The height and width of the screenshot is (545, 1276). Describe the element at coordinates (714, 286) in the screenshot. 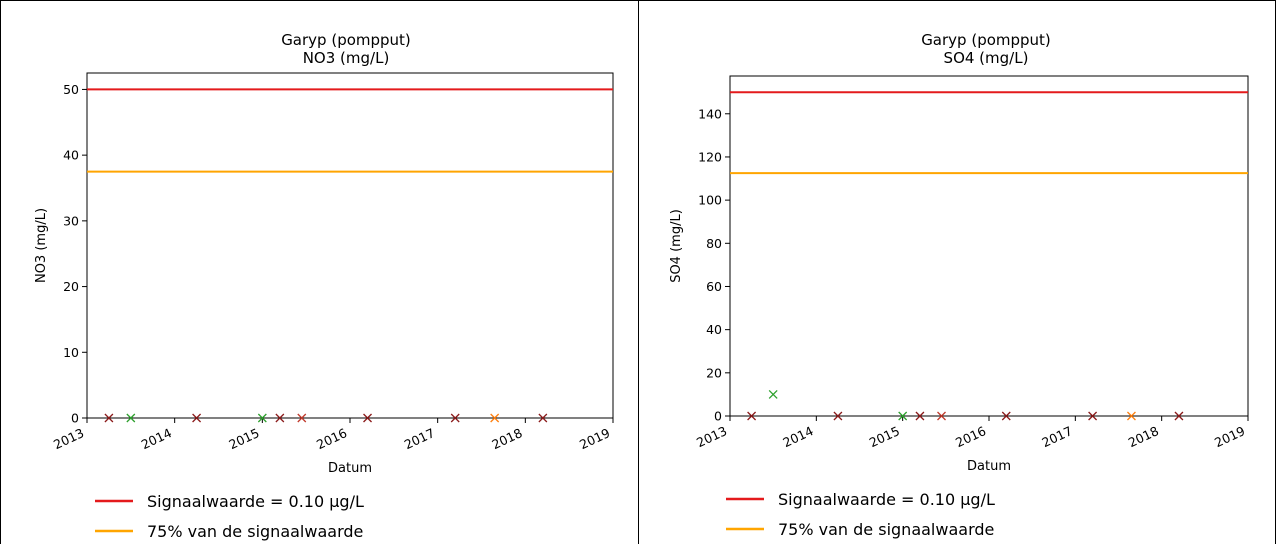

I see `y-tick-label: 60` at that location.